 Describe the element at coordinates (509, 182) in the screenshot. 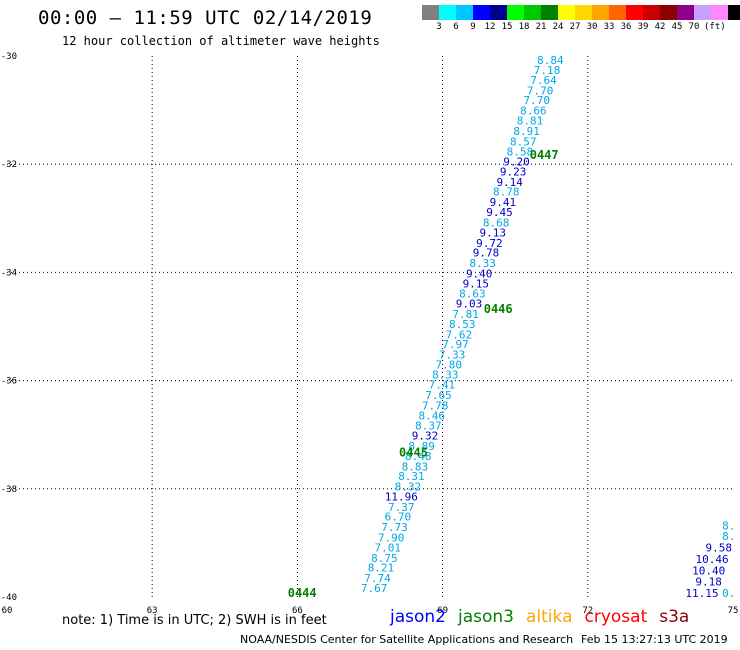

I see `data-point-label: 9.14` at that location.